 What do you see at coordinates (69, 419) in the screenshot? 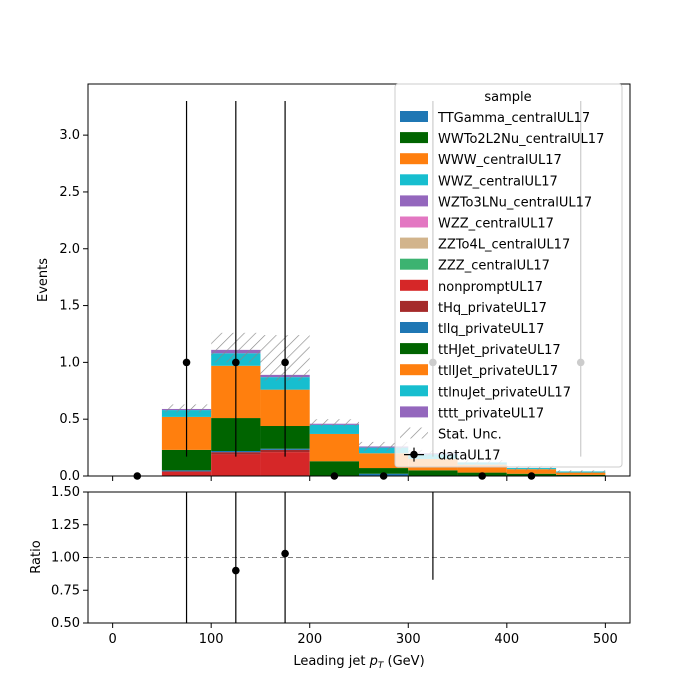
I see `main-y-tick-label-1: 0.5` at bounding box center [69, 419].